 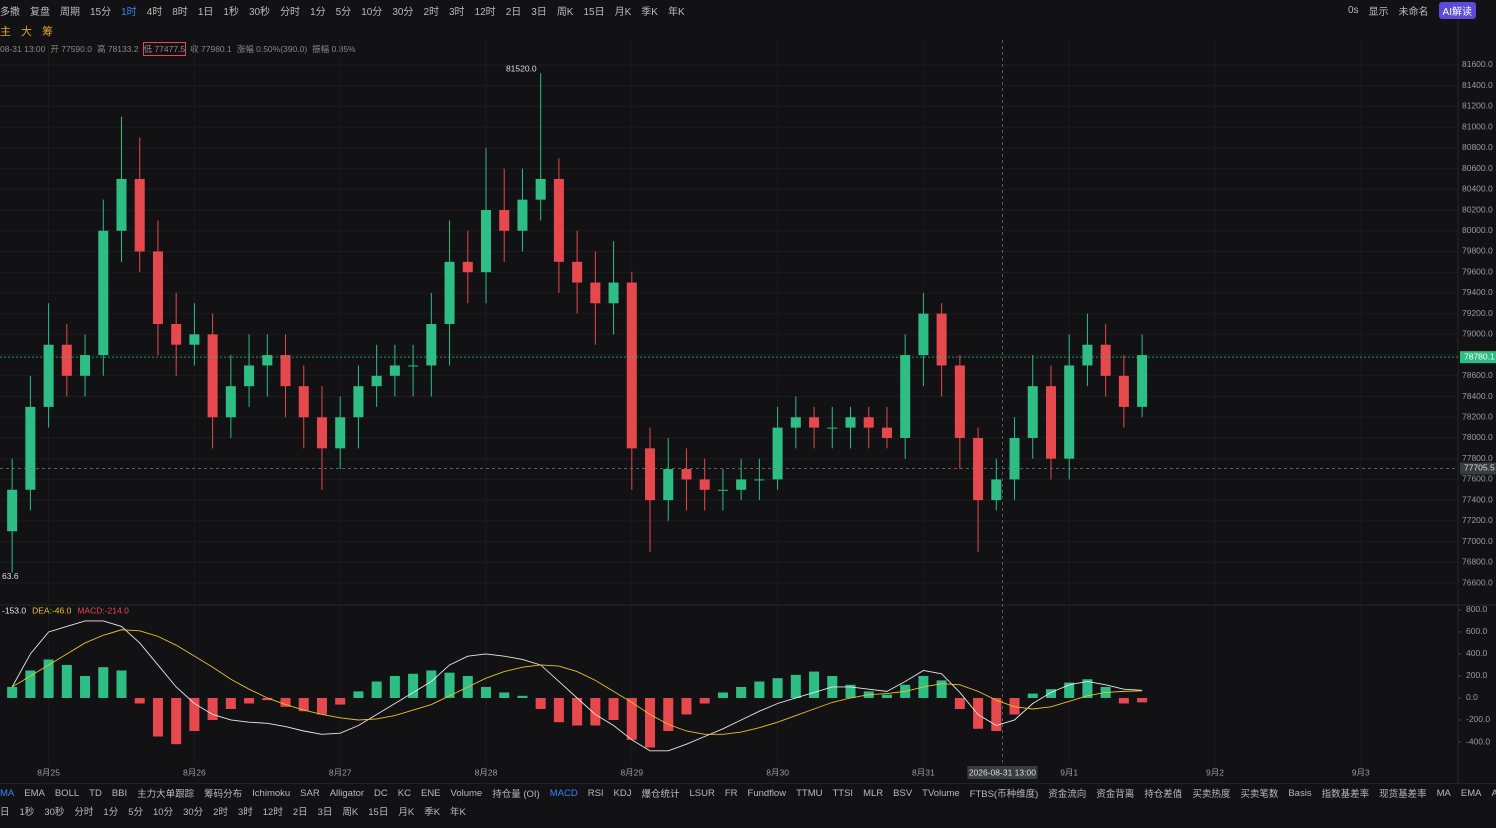 What do you see at coordinates (1493, 793) in the screenshot?
I see `indicator-button: AO` at bounding box center [1493, 793].